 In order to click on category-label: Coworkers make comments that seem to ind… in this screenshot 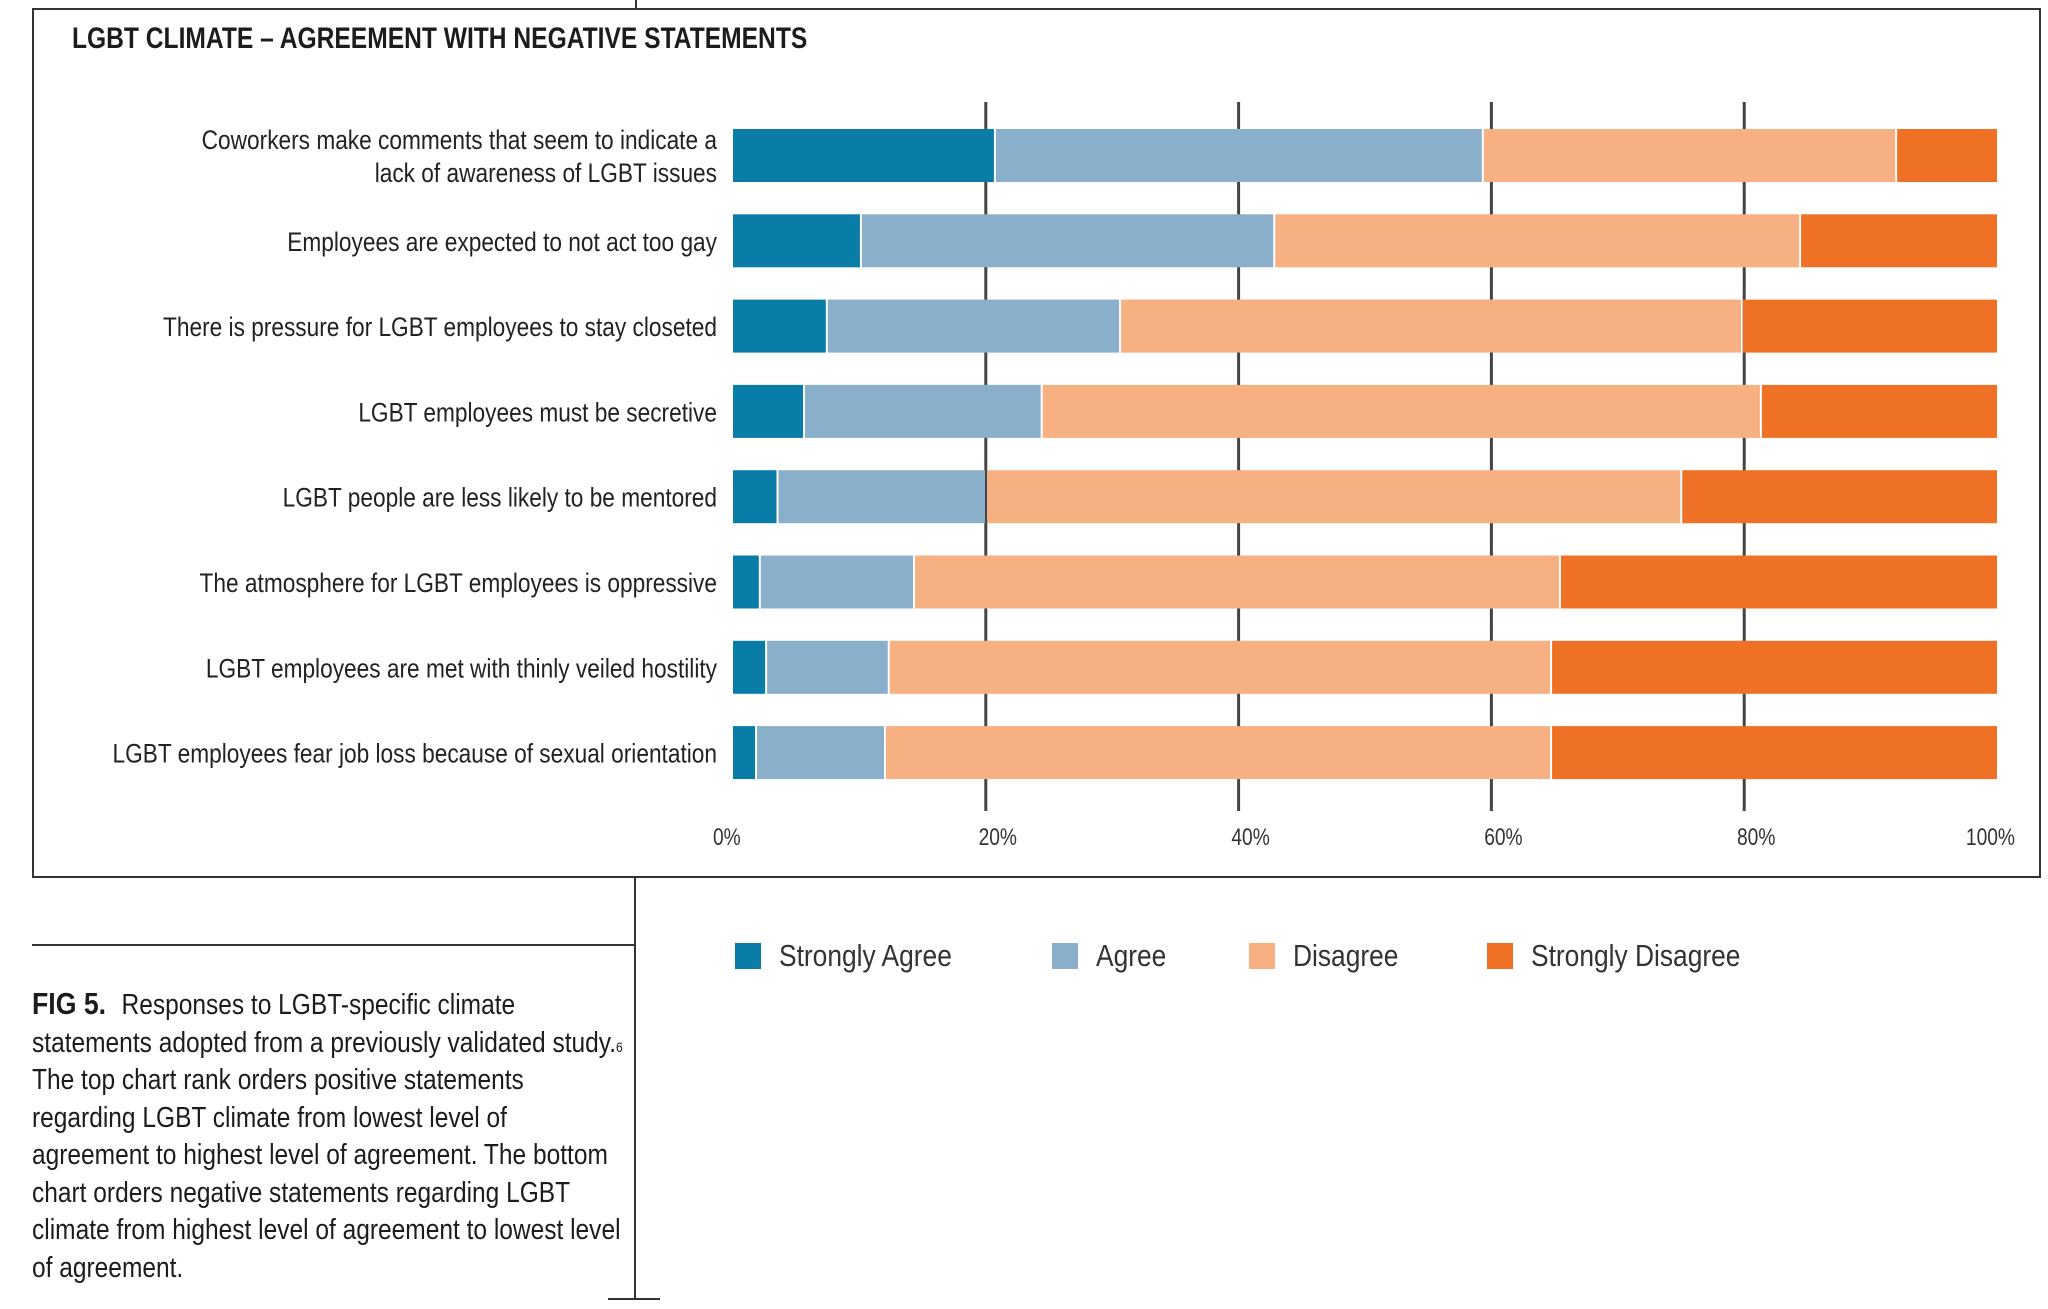, I will do `click(459, 140)`.